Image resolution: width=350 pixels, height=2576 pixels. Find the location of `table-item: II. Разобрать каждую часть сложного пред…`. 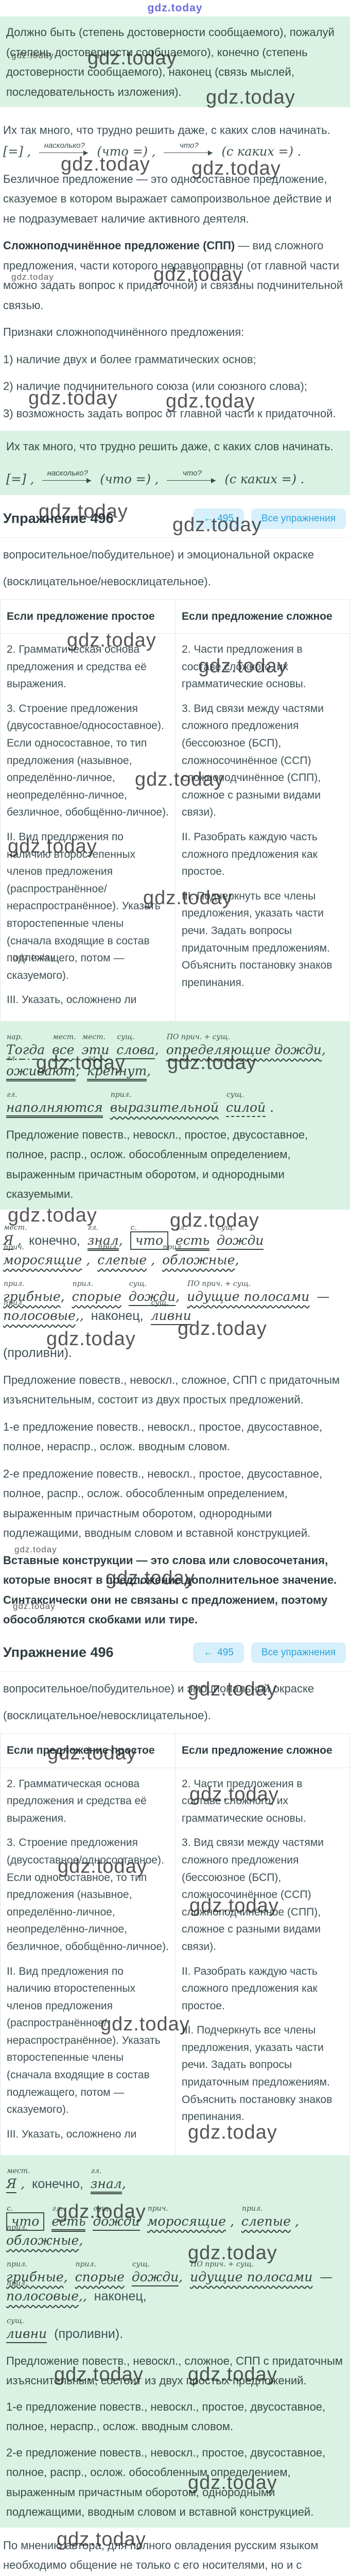

table-item: II. Разобрать каждую часть сложного пред… is located at coordinates (250, 1988).